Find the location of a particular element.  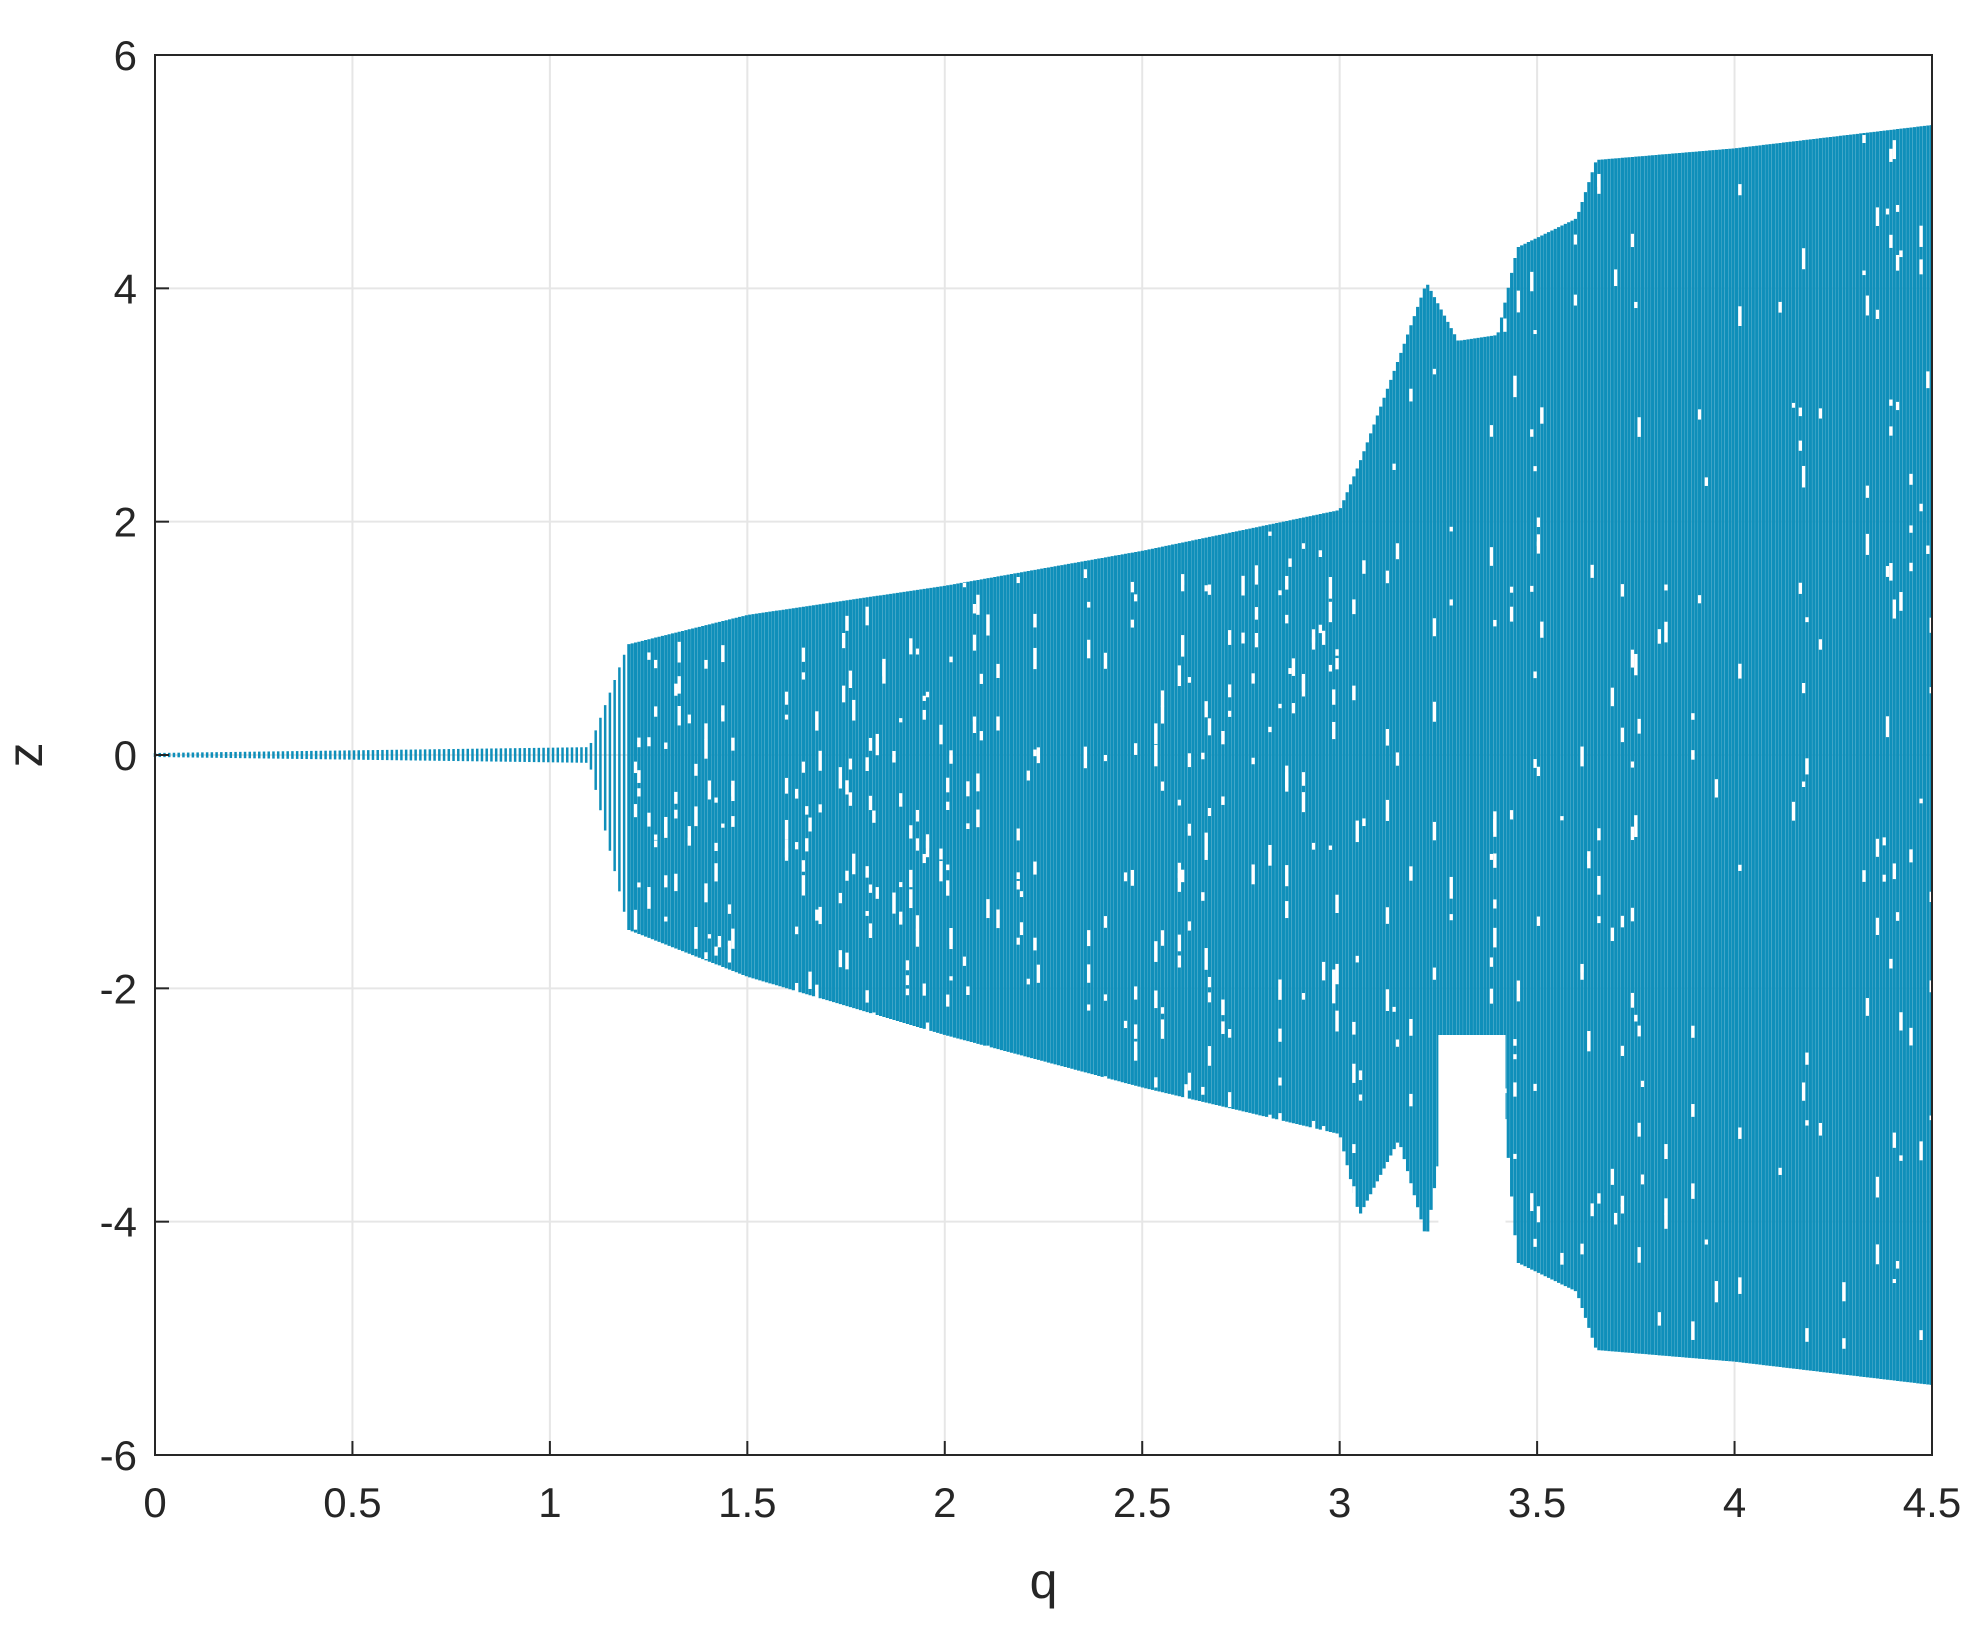

y-tick-label: 6 is located at coordinates (125, 55).